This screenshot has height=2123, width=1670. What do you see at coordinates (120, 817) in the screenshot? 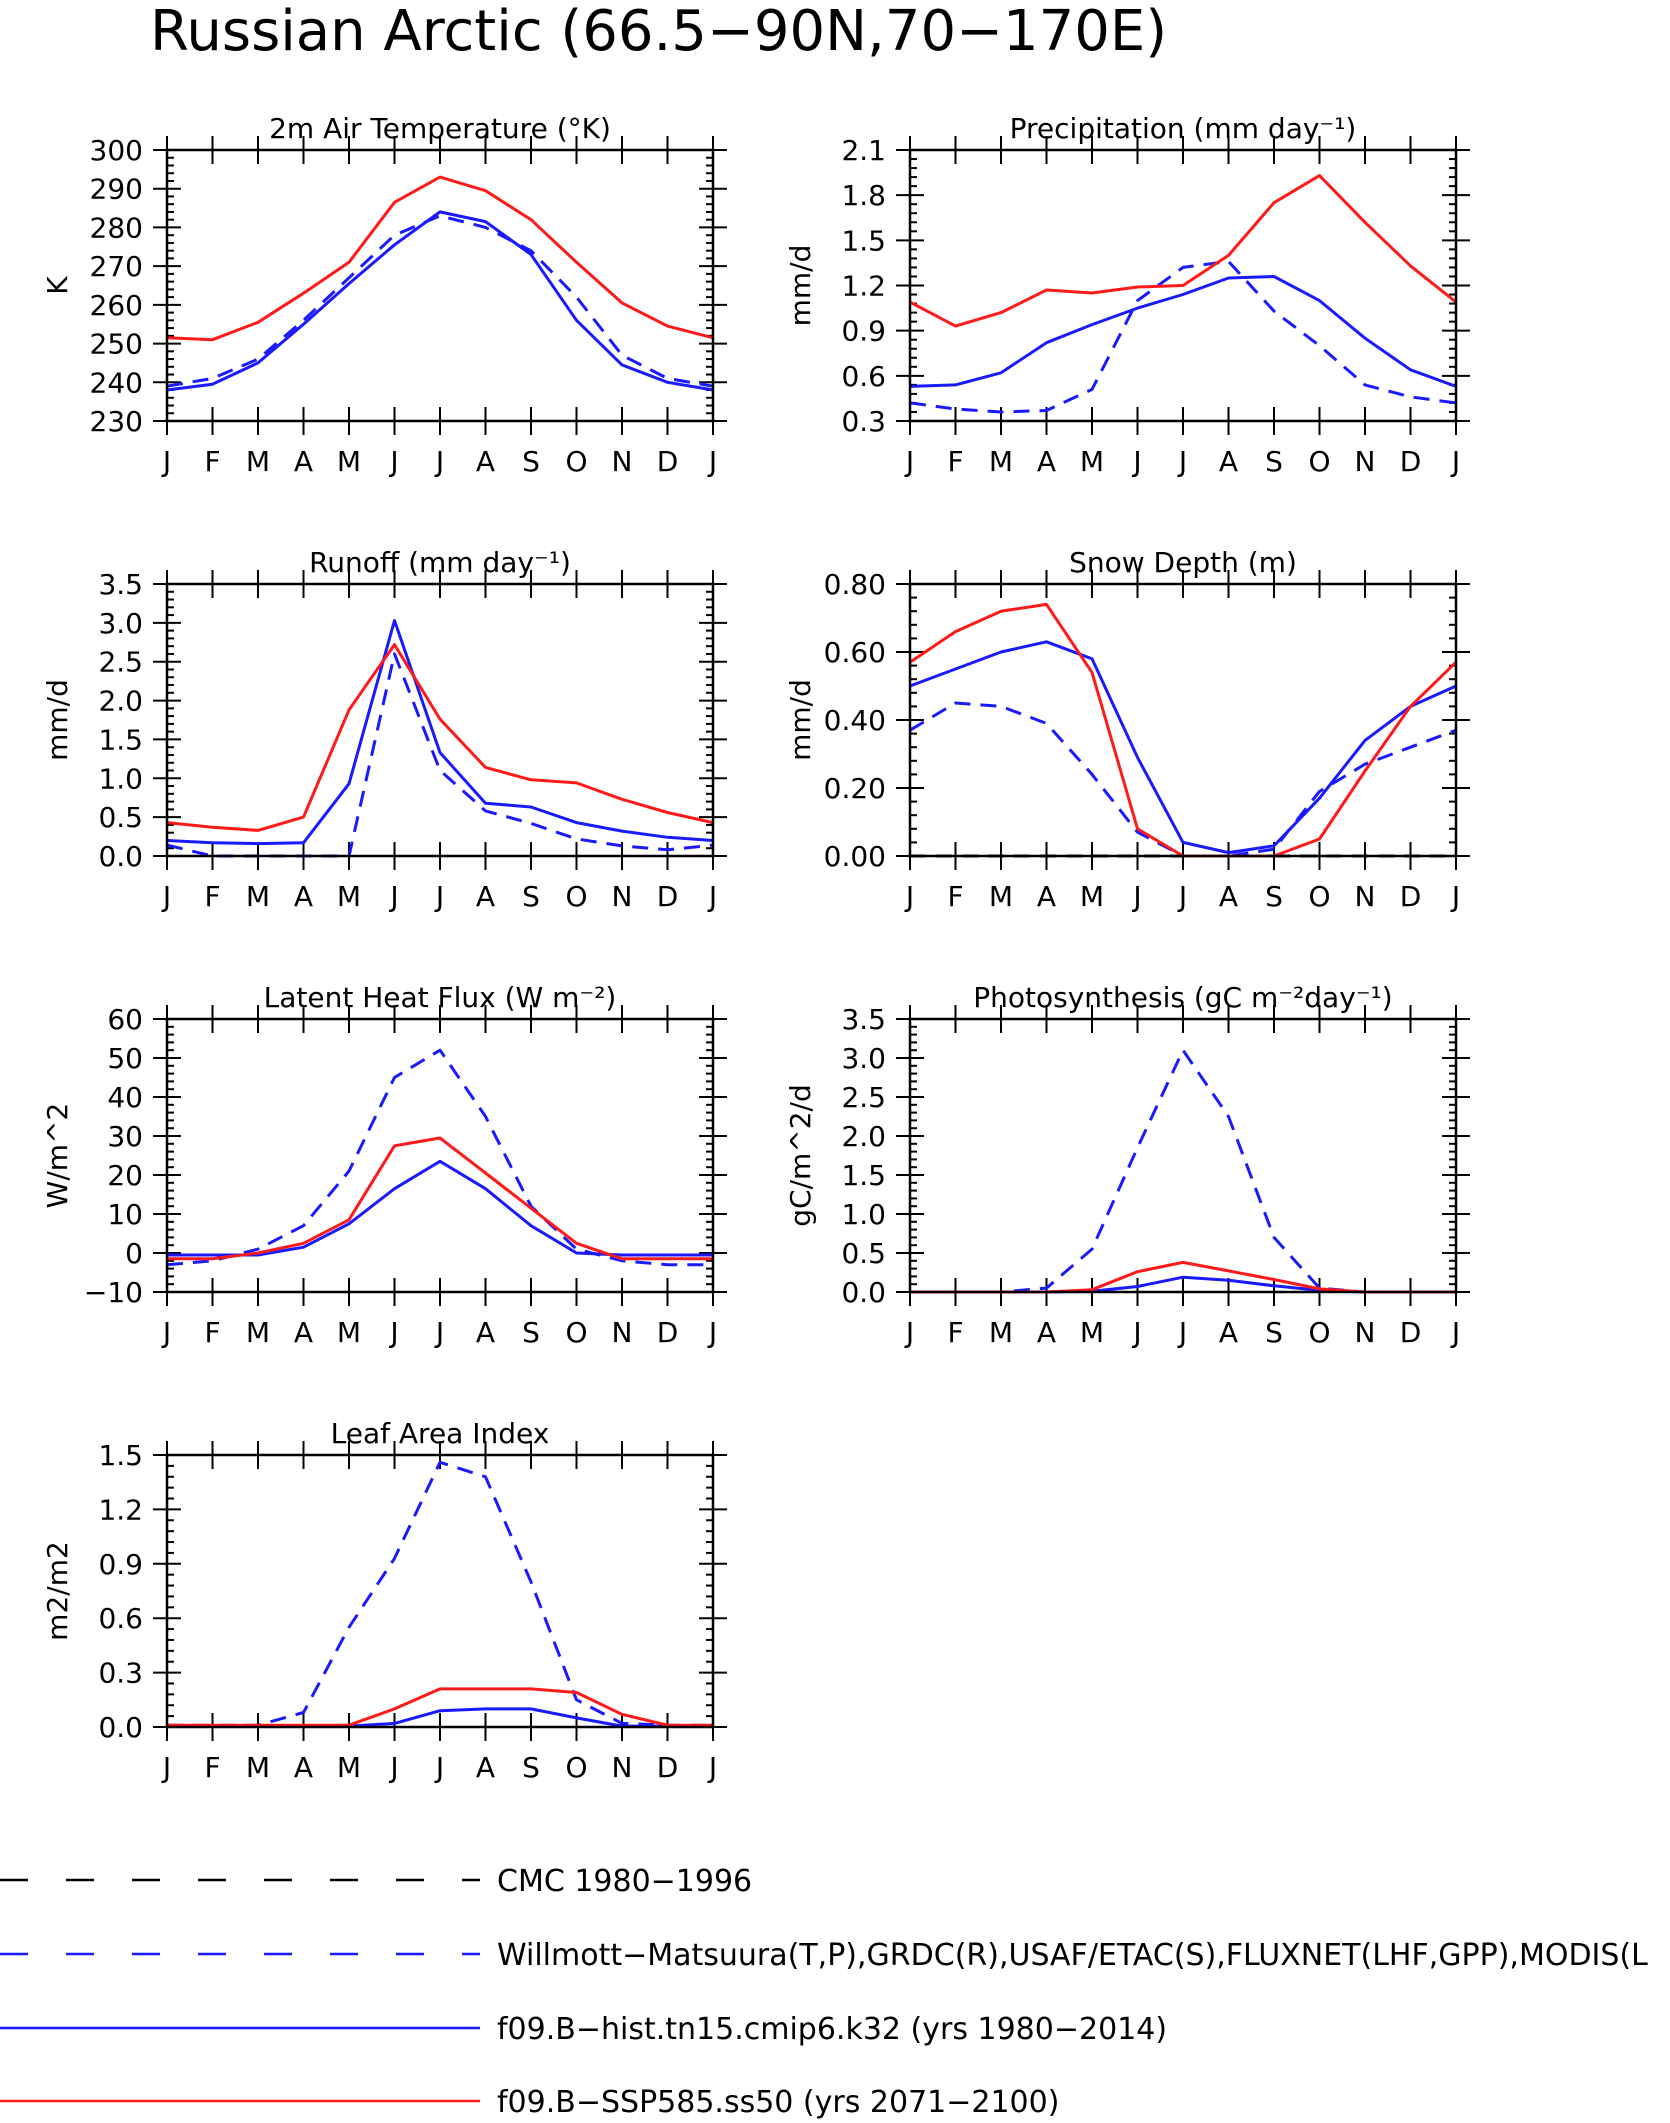
I see `y-tick-label: 0.5` at bounding box center [120, 817].